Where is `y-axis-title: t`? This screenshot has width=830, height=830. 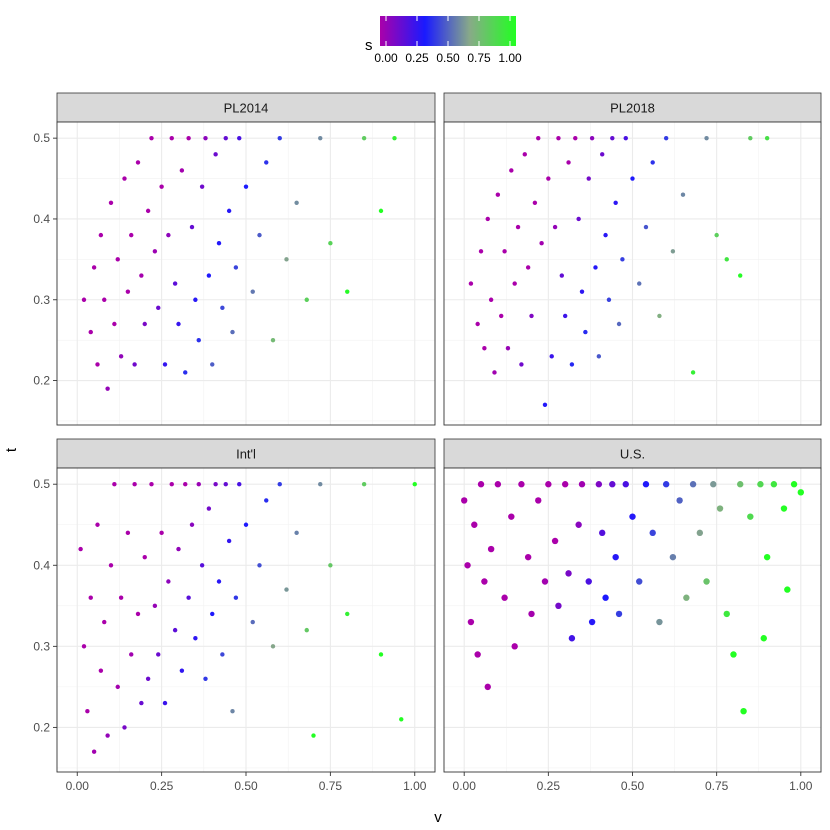
y-axis-title: t is located at coordinates (11, 449).